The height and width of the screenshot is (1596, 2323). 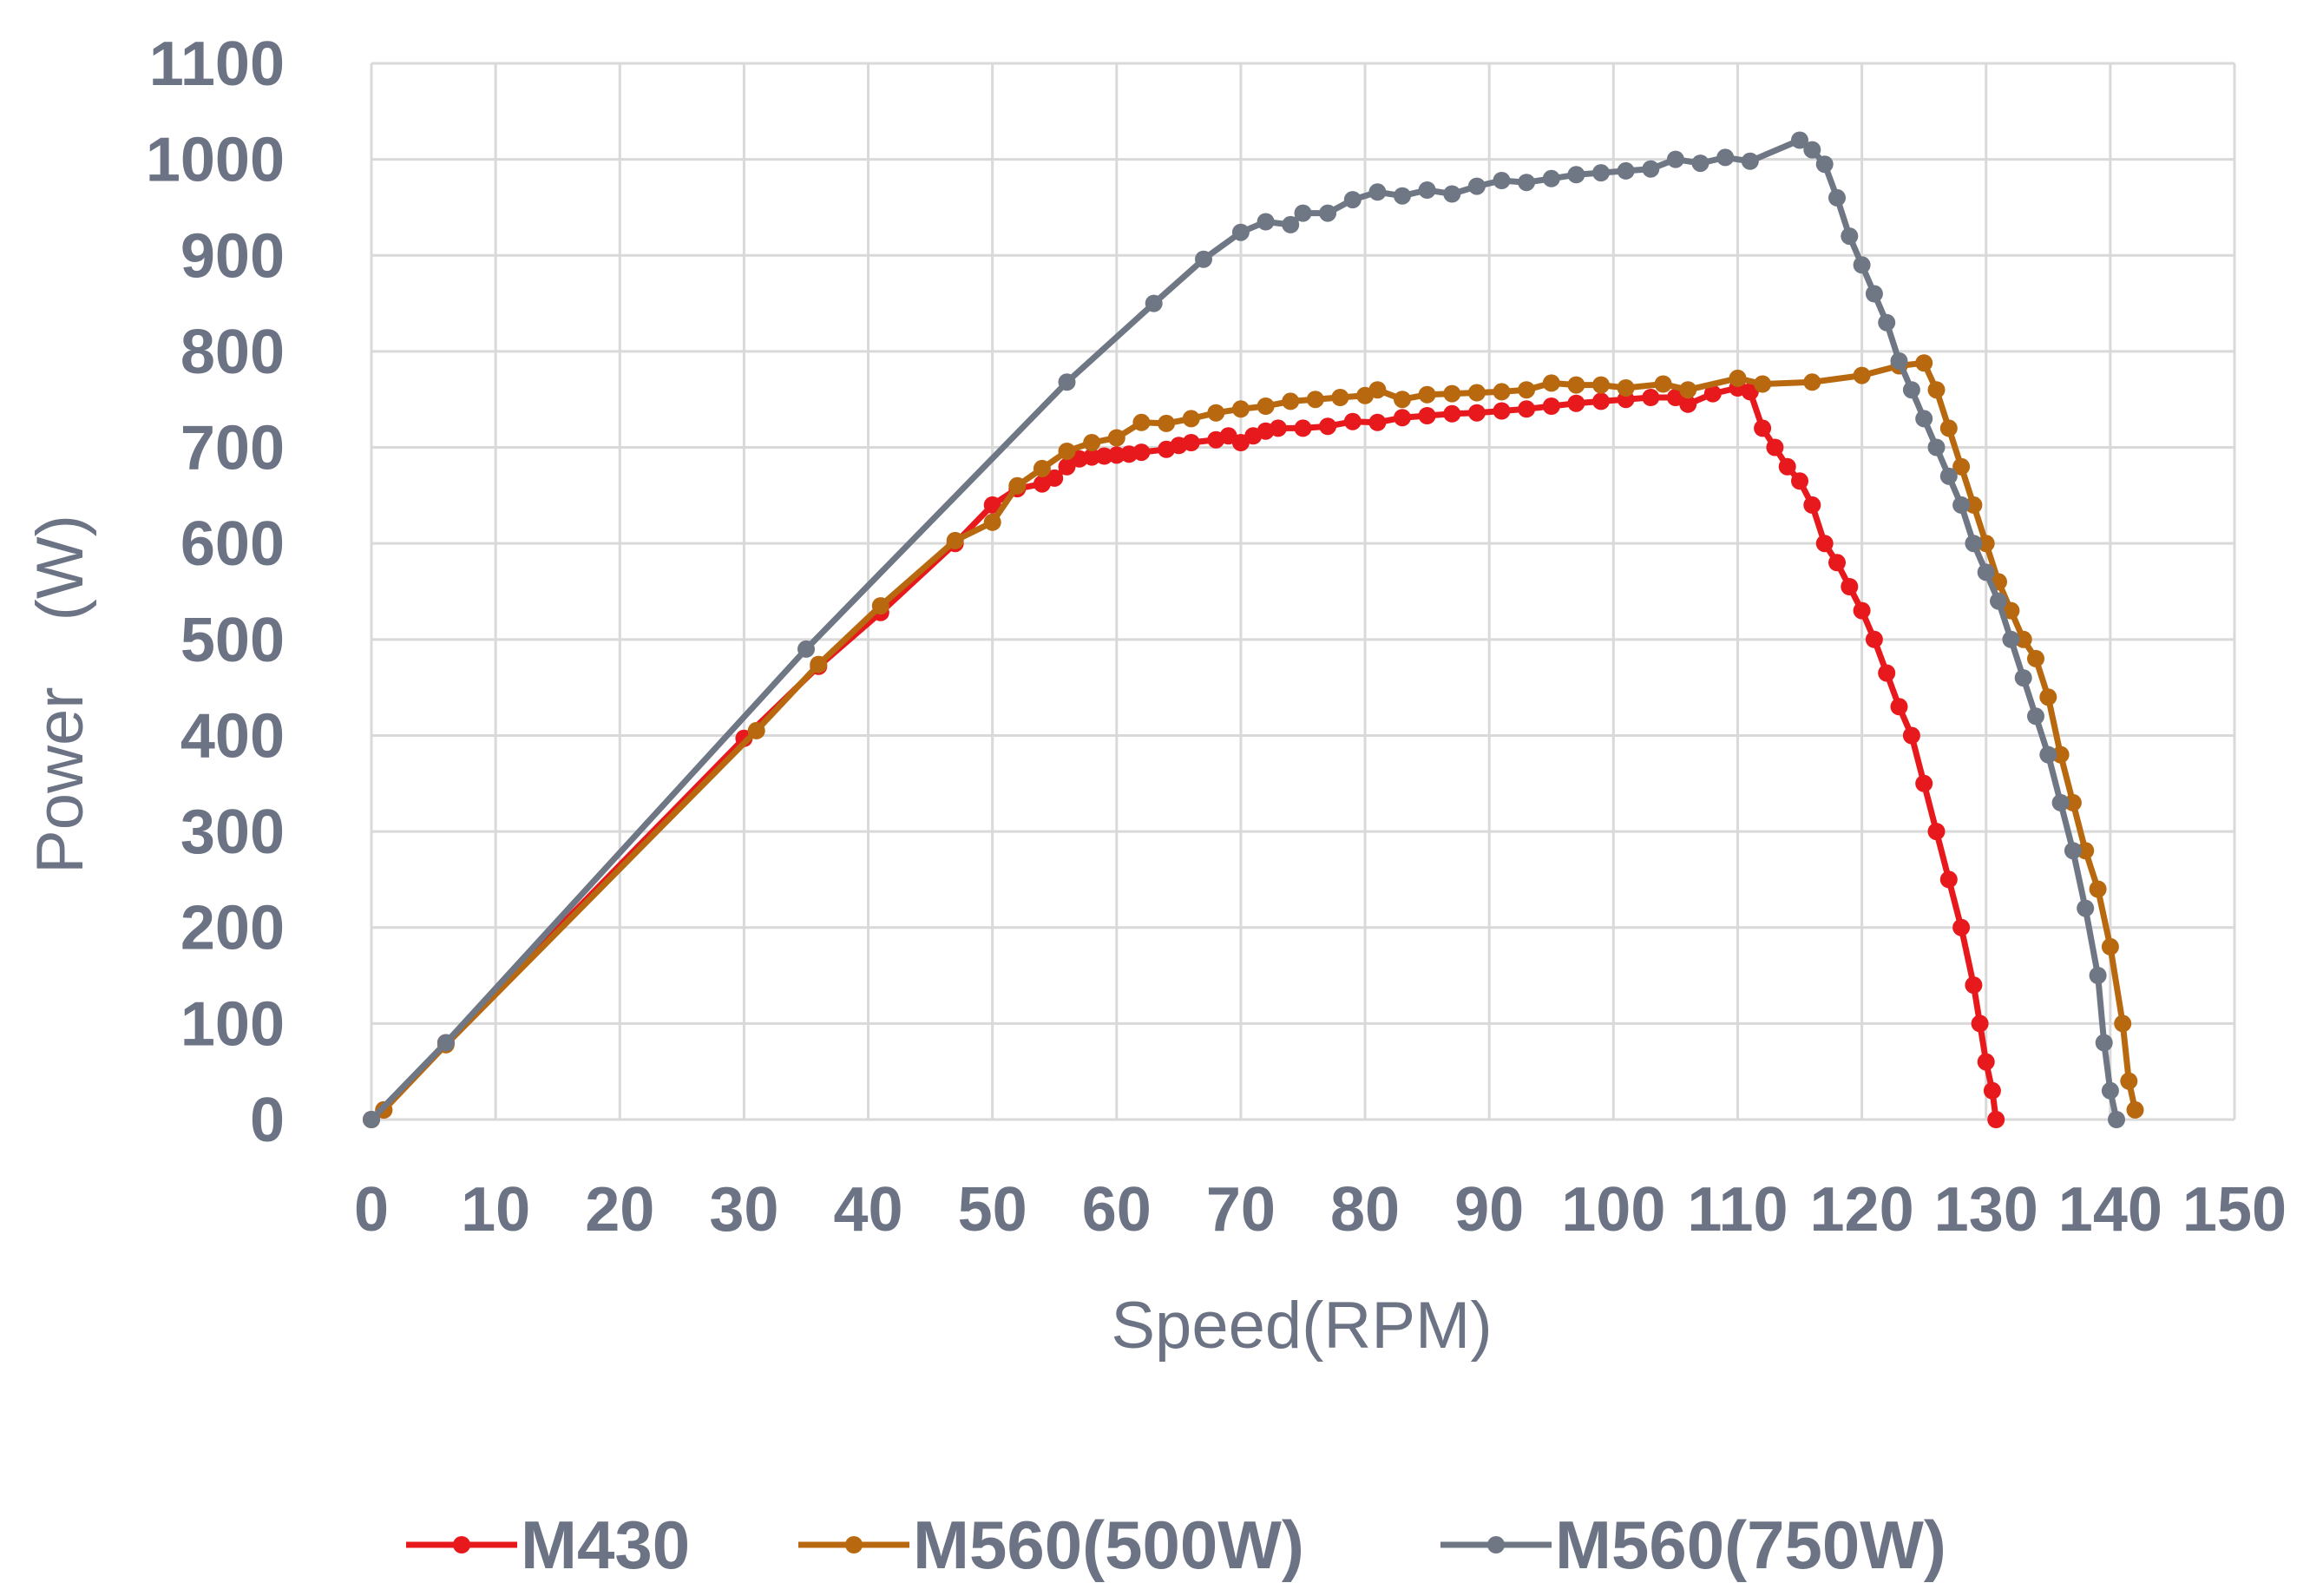 What do you see at coordinates (2110, 1210) in the screenshot?
I see `x-tick-label: 140` at bounding box center [2110, 1210].